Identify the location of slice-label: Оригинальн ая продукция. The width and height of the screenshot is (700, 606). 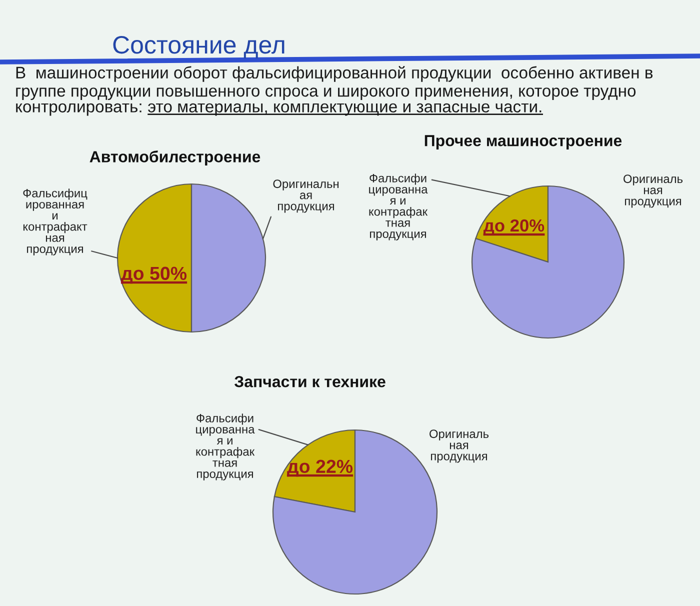
(306, 196).